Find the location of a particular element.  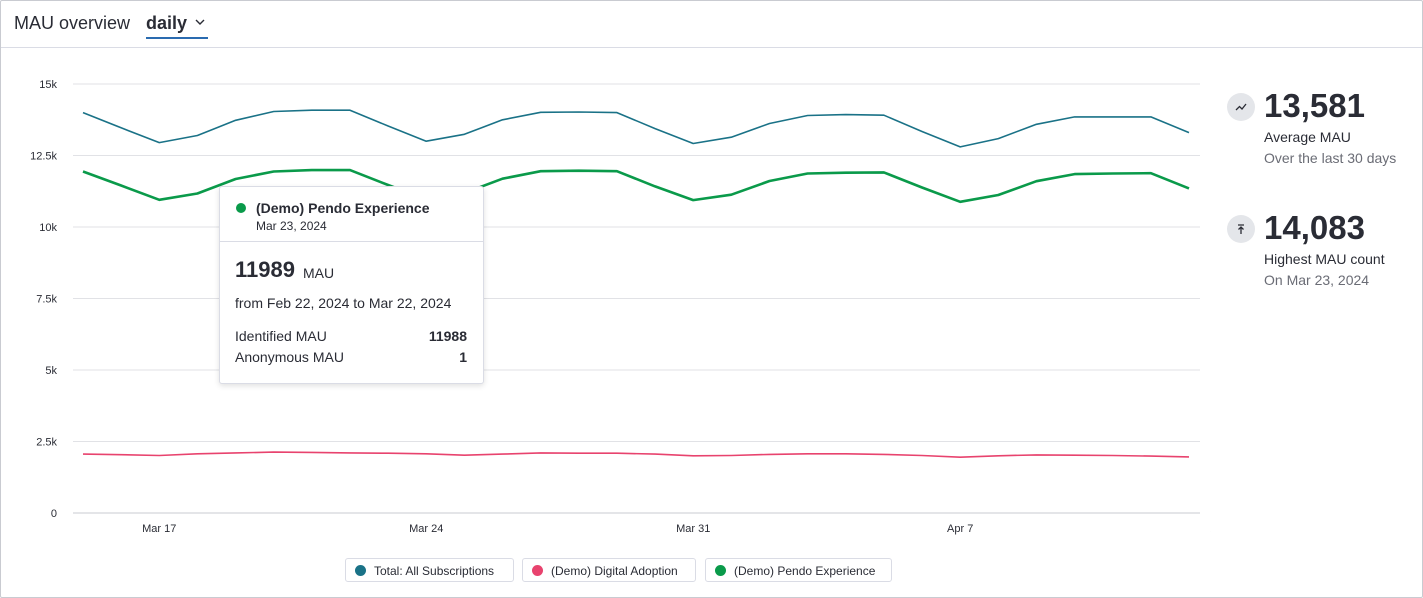

x-tick-label: Apr 7 is located at coordinates (960, 529).